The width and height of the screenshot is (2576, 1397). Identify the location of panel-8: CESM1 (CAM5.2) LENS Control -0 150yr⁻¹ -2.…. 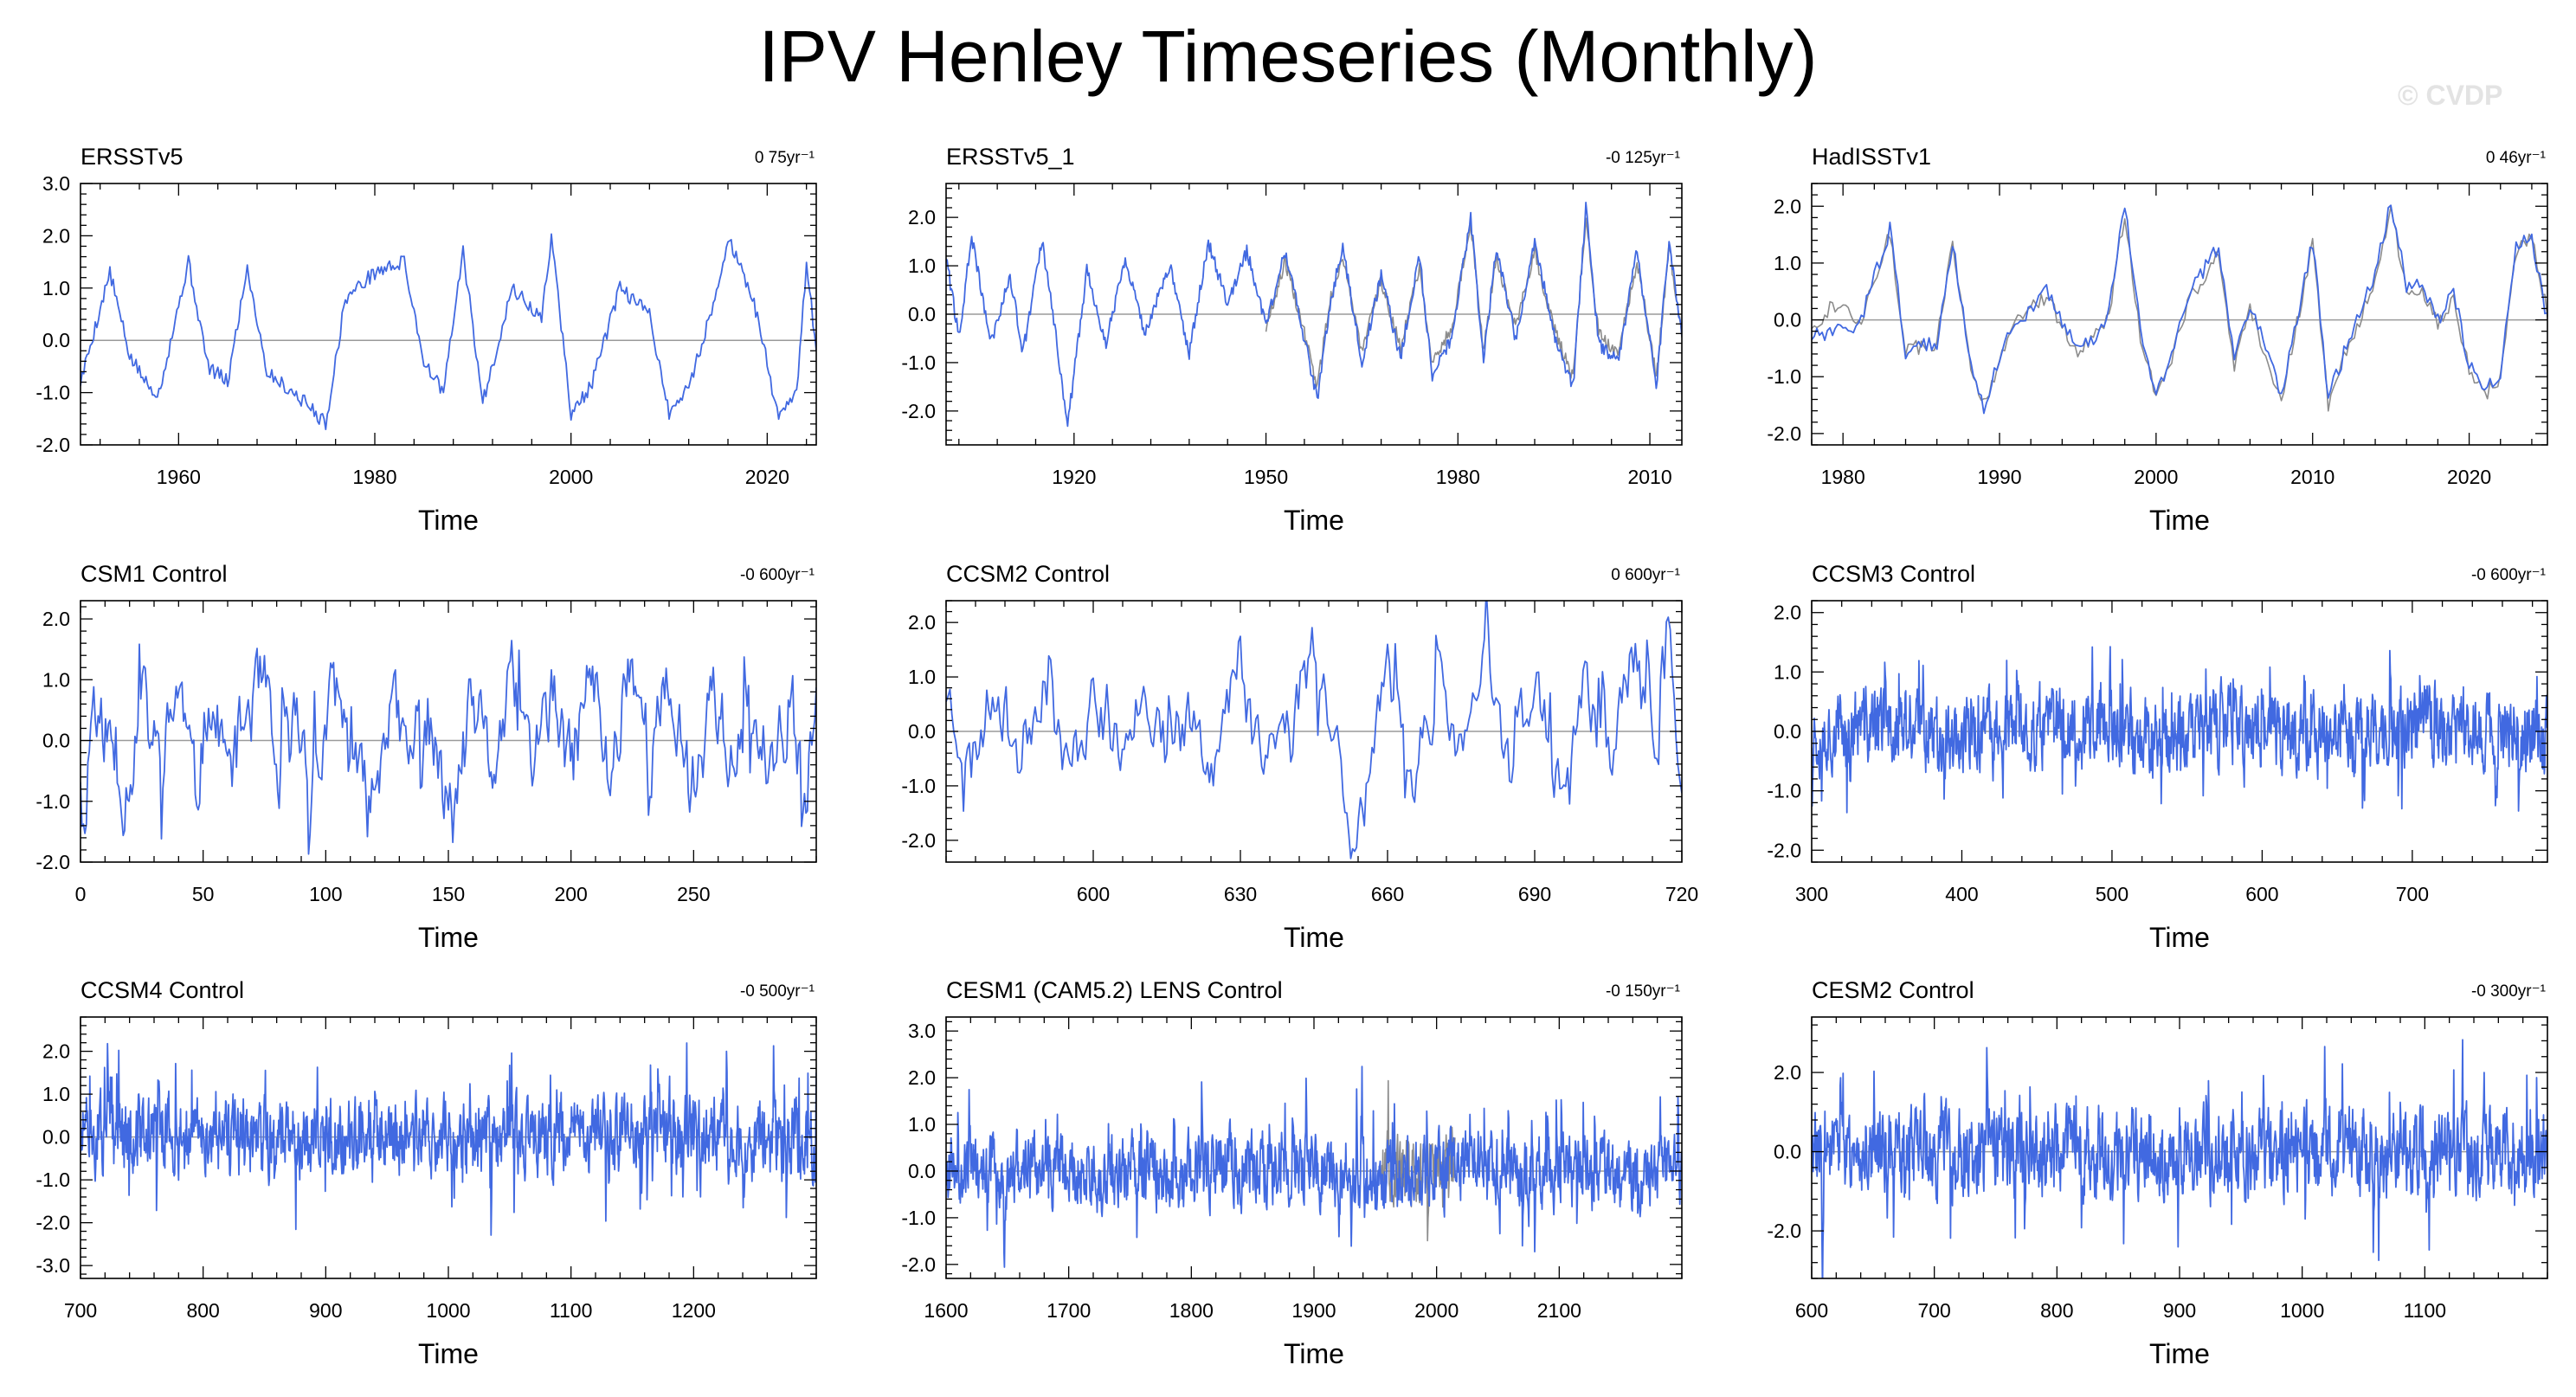
(1292, 1173).